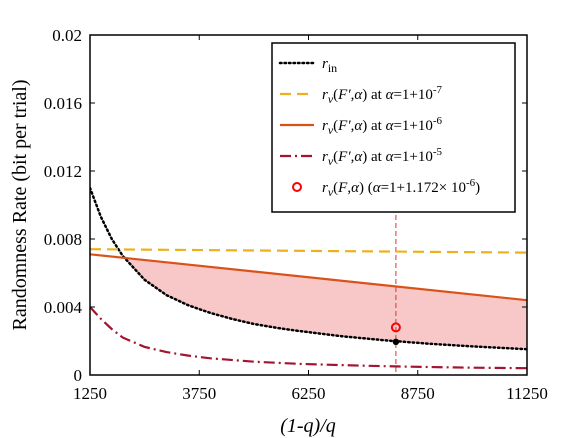  I want to click on legend-entry-0: rin, so click(329, 65).